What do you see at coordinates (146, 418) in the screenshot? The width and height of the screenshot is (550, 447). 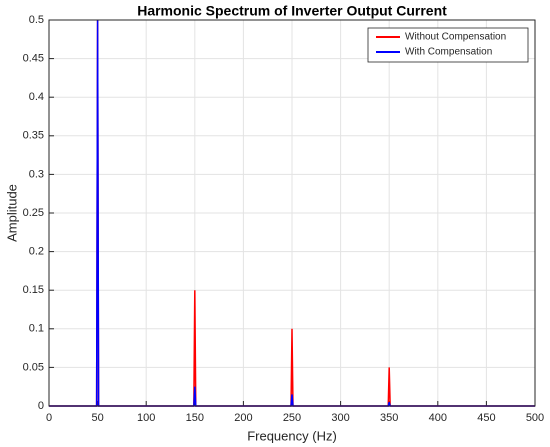 I see `x-tick-label: 100` at bounding box center [146, 418].